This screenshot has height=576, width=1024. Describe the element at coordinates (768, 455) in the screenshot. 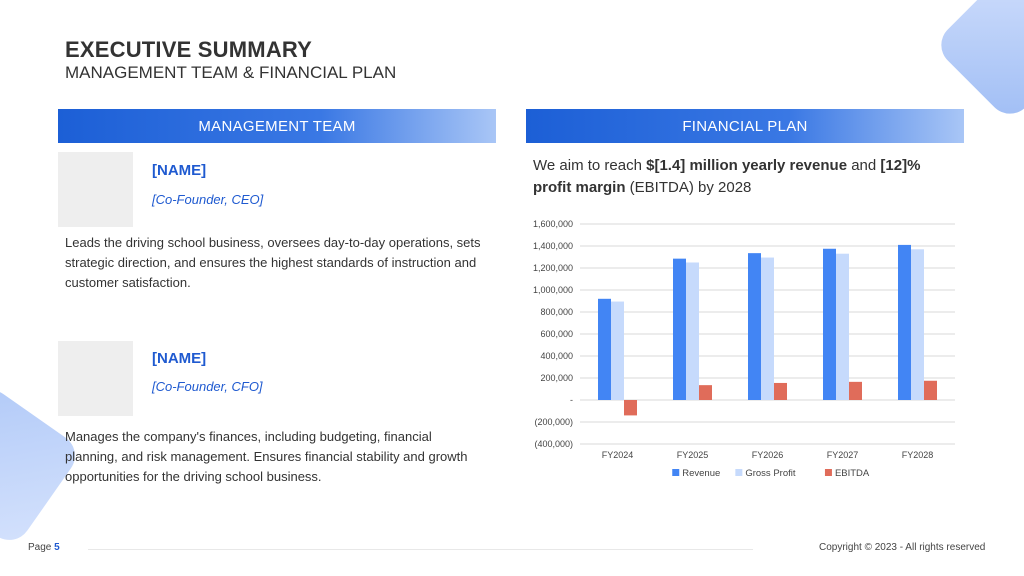

I see `x-tick-label: FY2026` at that location.